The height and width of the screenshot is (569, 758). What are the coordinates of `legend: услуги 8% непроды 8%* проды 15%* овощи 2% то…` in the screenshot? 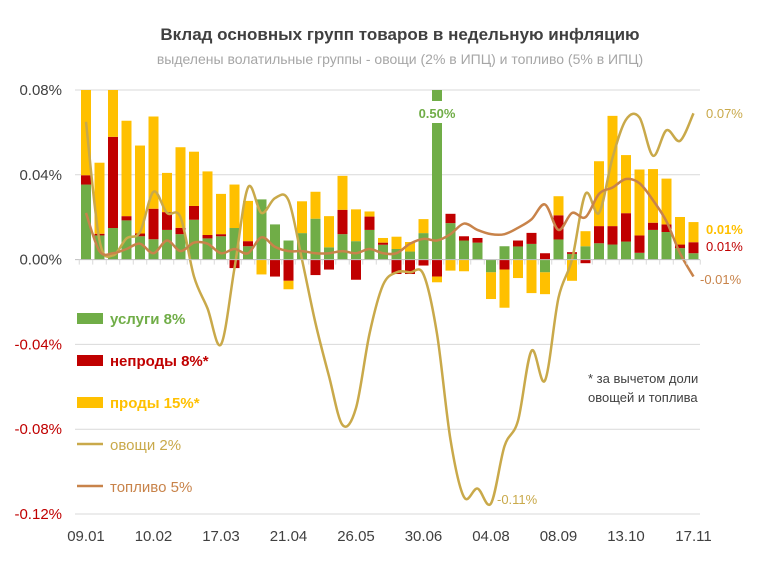 It's located at (143, 403).